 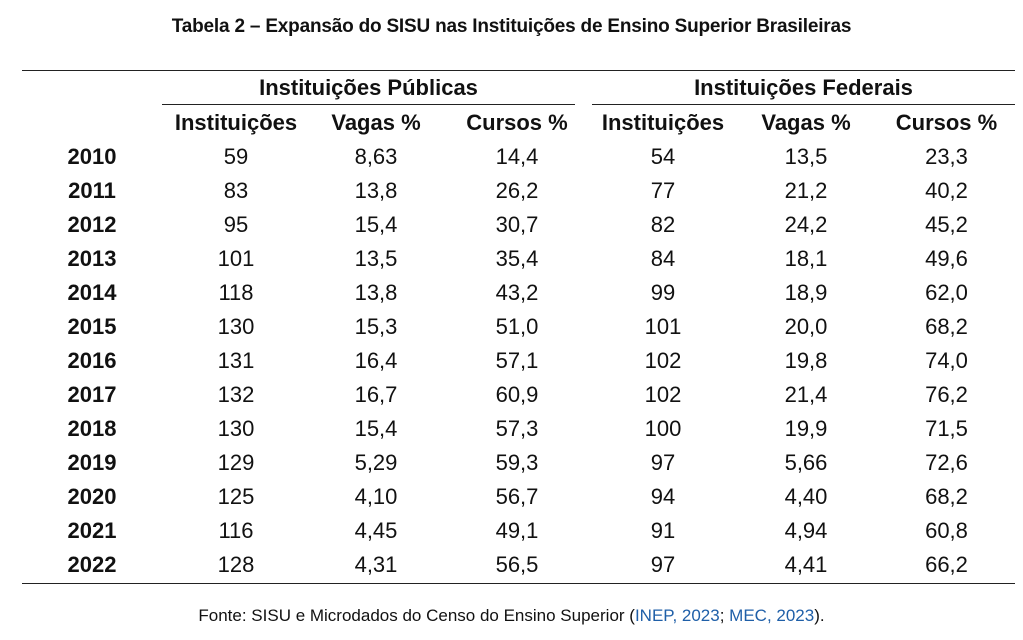 What do you see at coordinates (376, 530) in the screenshot?
I see `cell-pub-vagas: 4,45` at bounding box center [376, 530].